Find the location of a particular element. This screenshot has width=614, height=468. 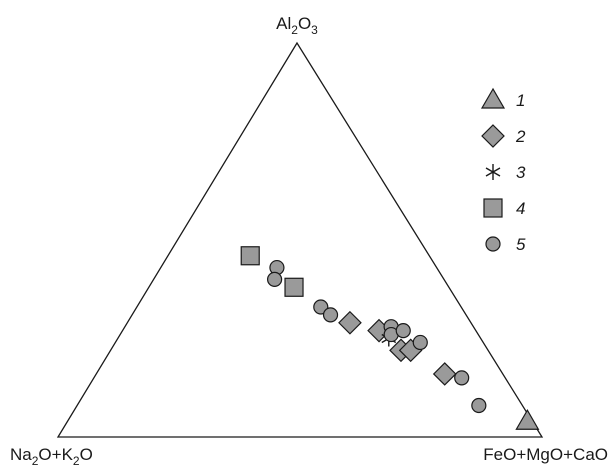

apex-label-right: FeO+MgO+CaO is located at coordinates (545, 454).